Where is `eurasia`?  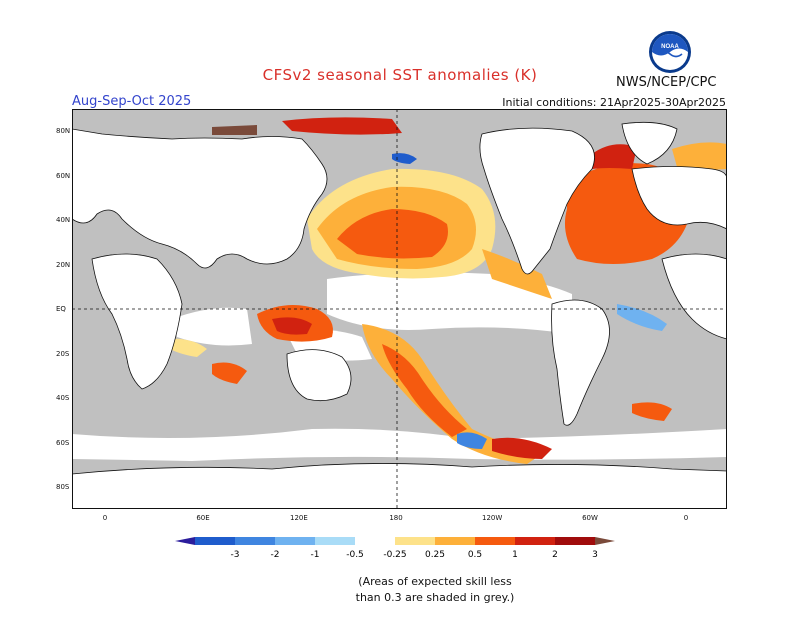
eurasia is located at coordinates (200, 198).